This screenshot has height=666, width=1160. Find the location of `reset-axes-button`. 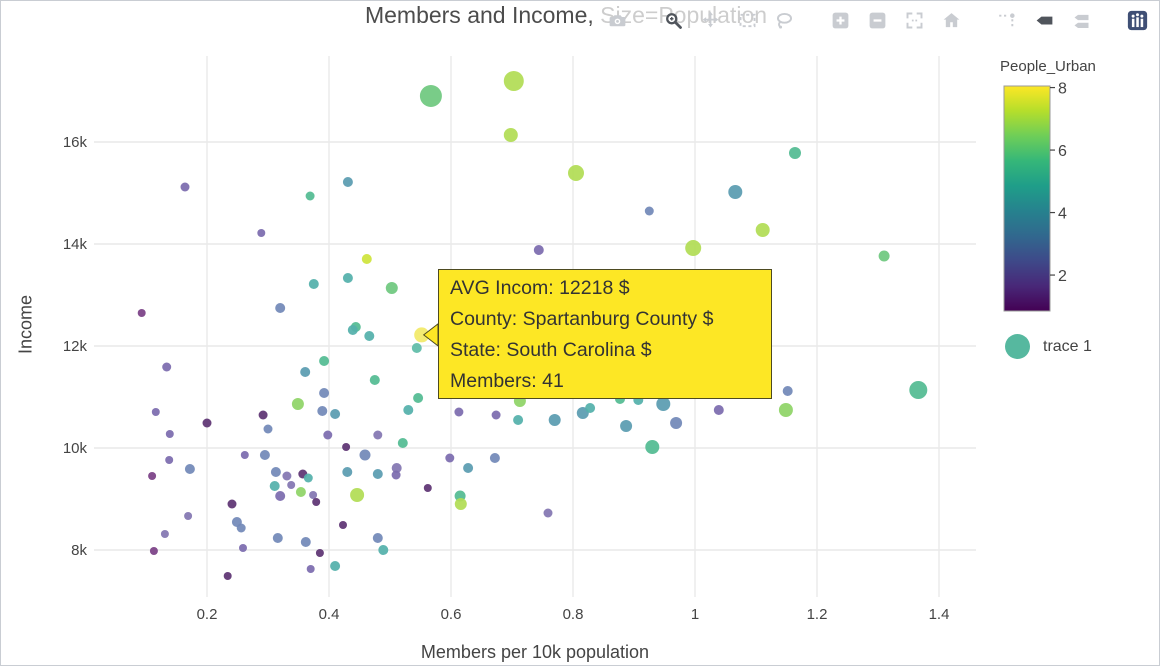

reset-axes-button is located at coordinates (951, 20).